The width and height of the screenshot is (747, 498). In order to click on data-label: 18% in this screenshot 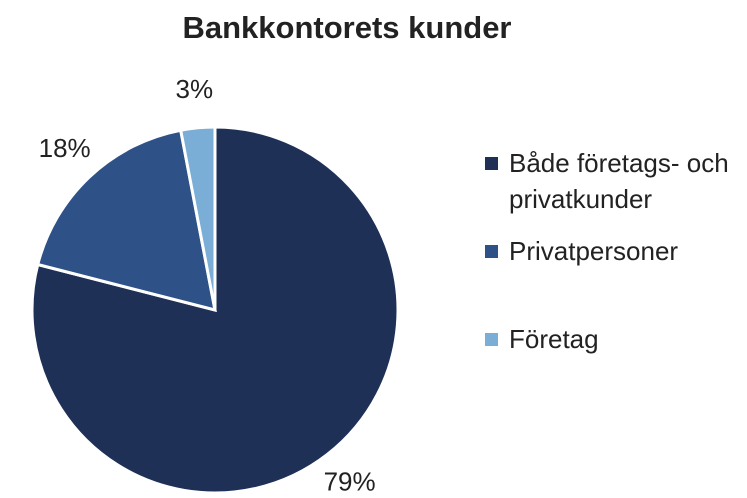, I will do `click(65, 148)`.